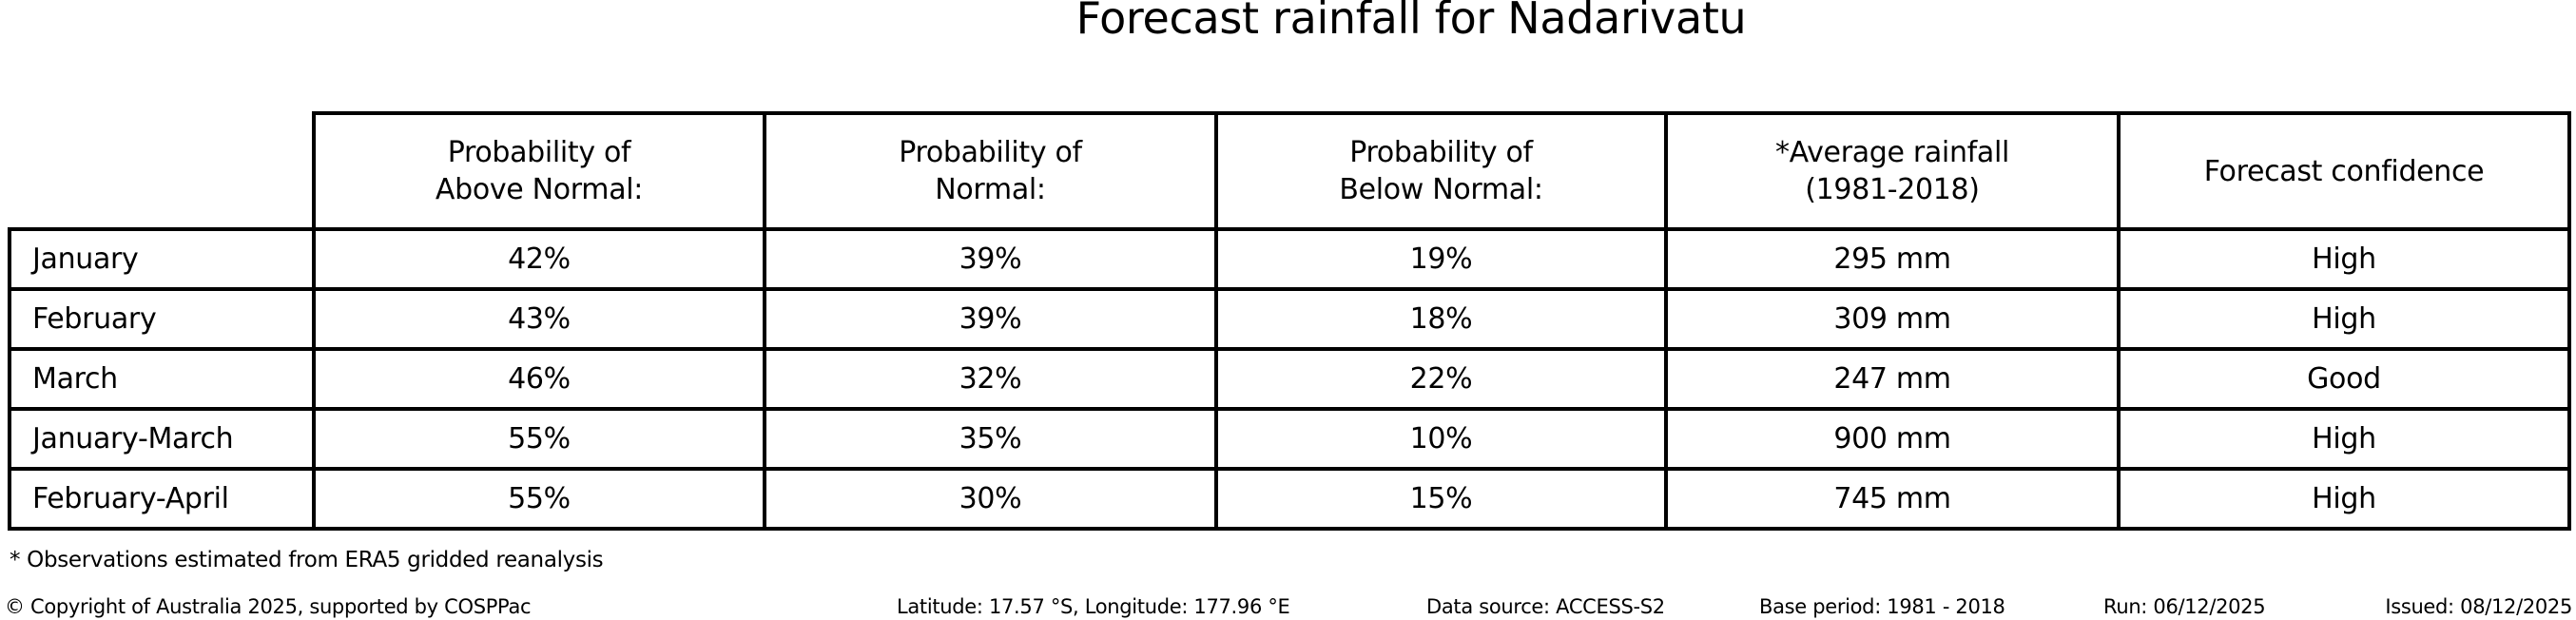 The height and width of the screenshot is (620, 2576). I want to click on row-label: January, so click(162, 259).